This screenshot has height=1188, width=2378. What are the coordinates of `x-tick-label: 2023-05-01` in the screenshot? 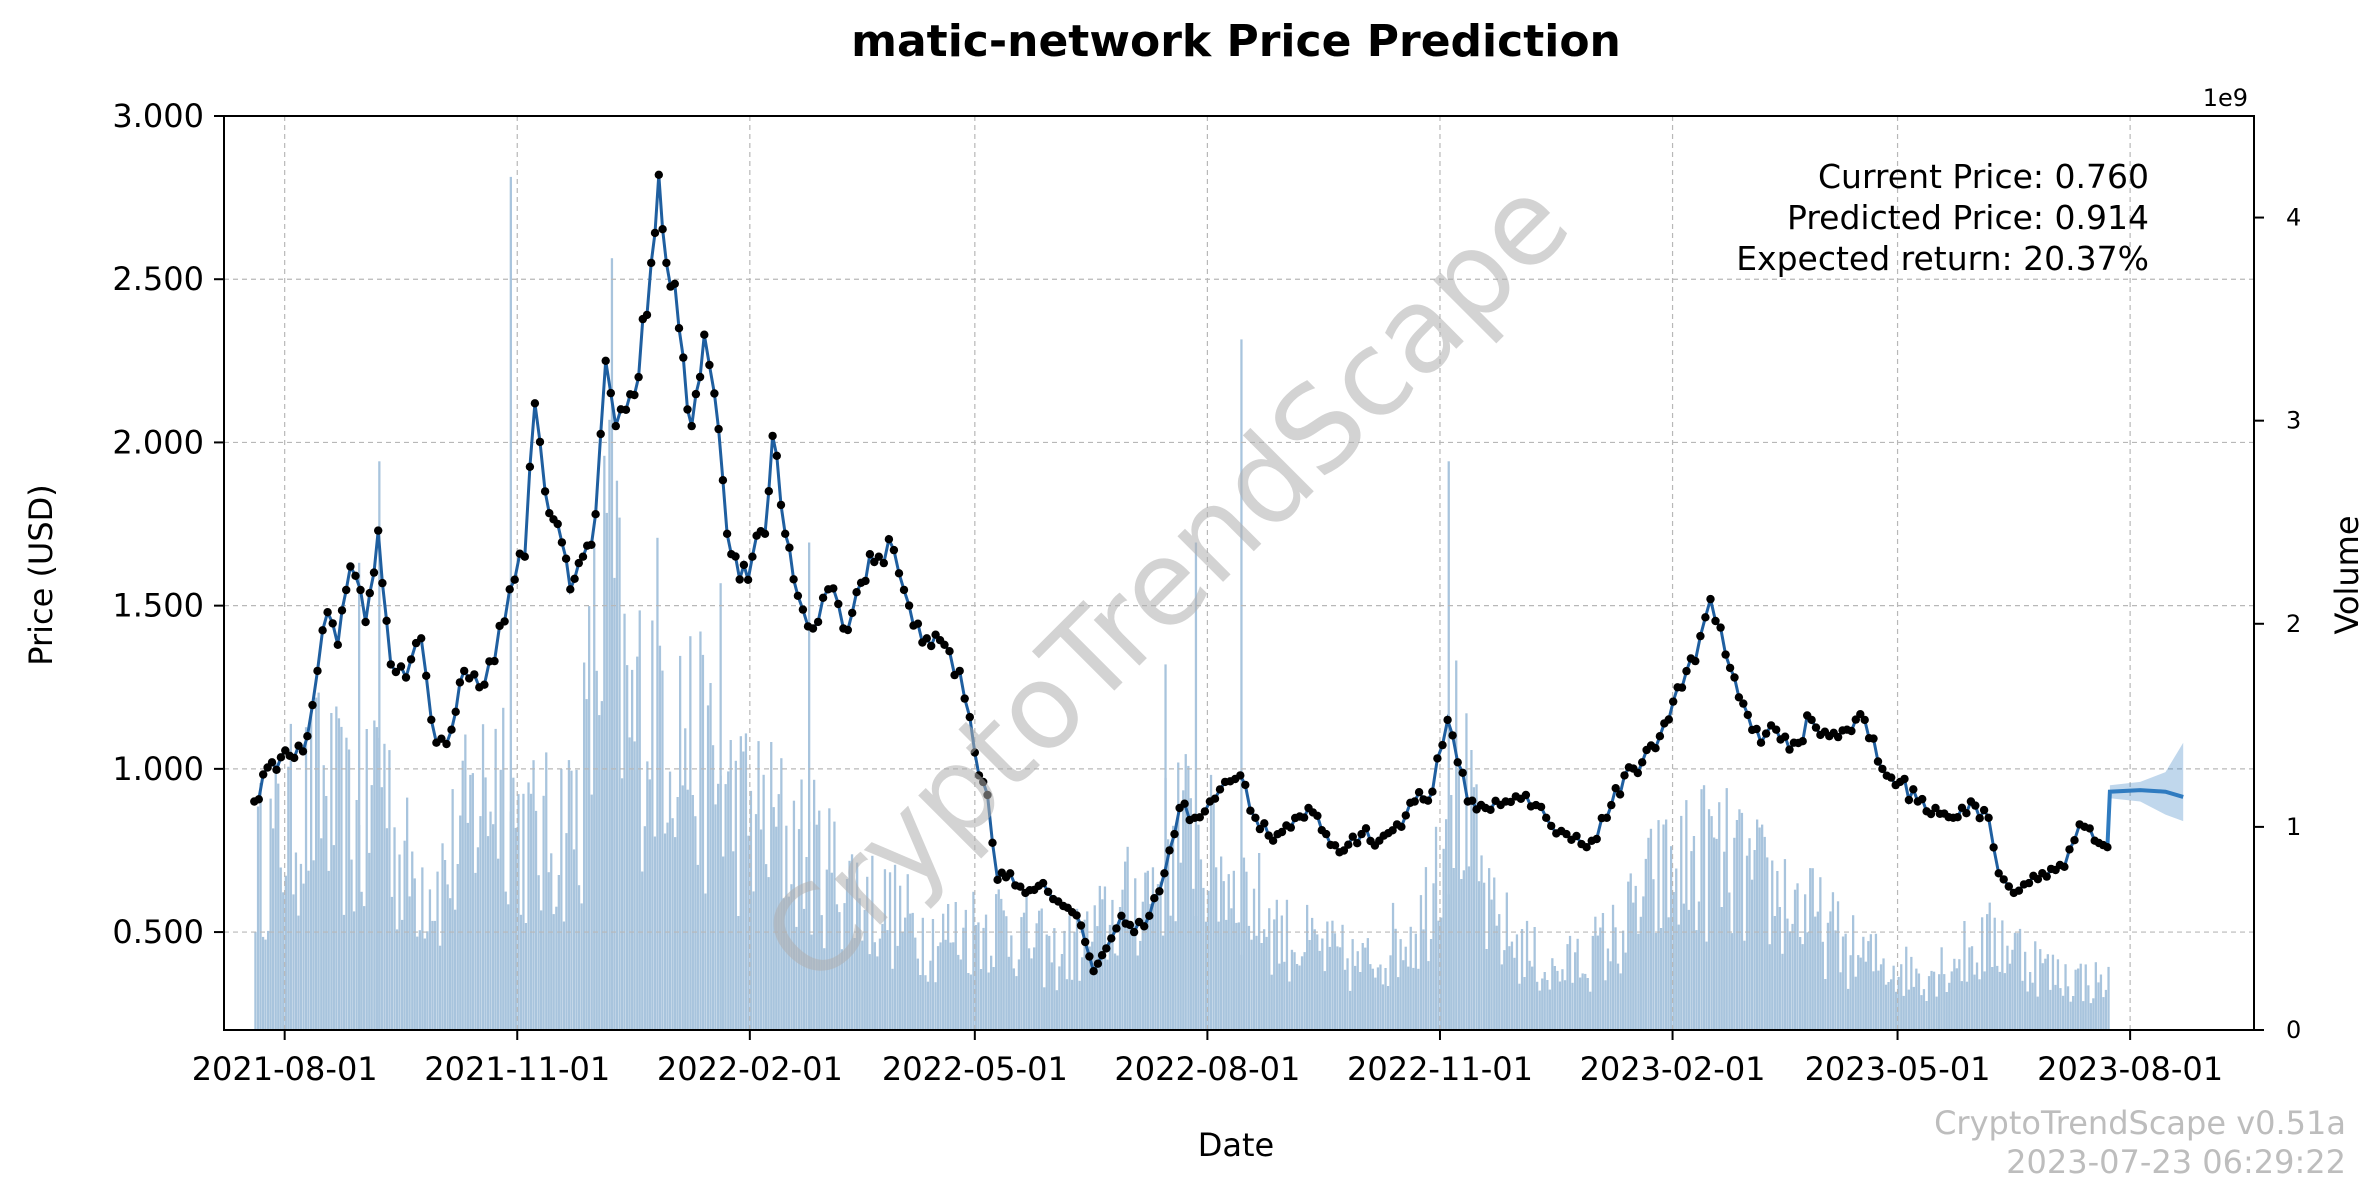 It's located at (1898, 1069).